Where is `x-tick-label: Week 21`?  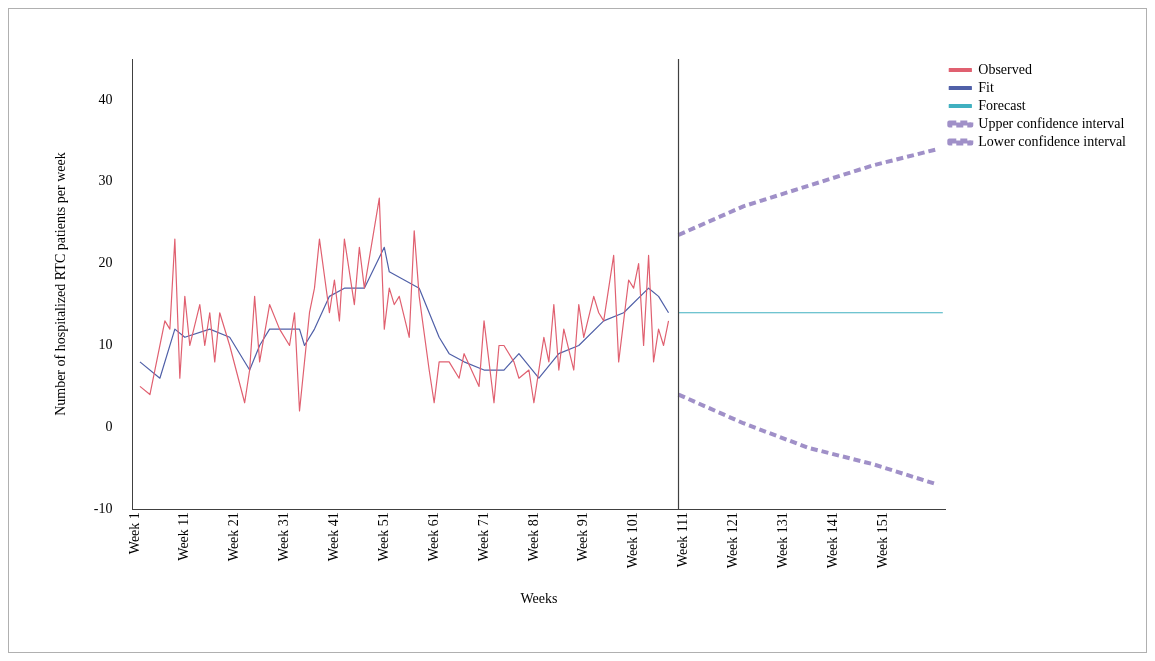
x-tick-label: Week 21 is located at coordinates (234, 537).